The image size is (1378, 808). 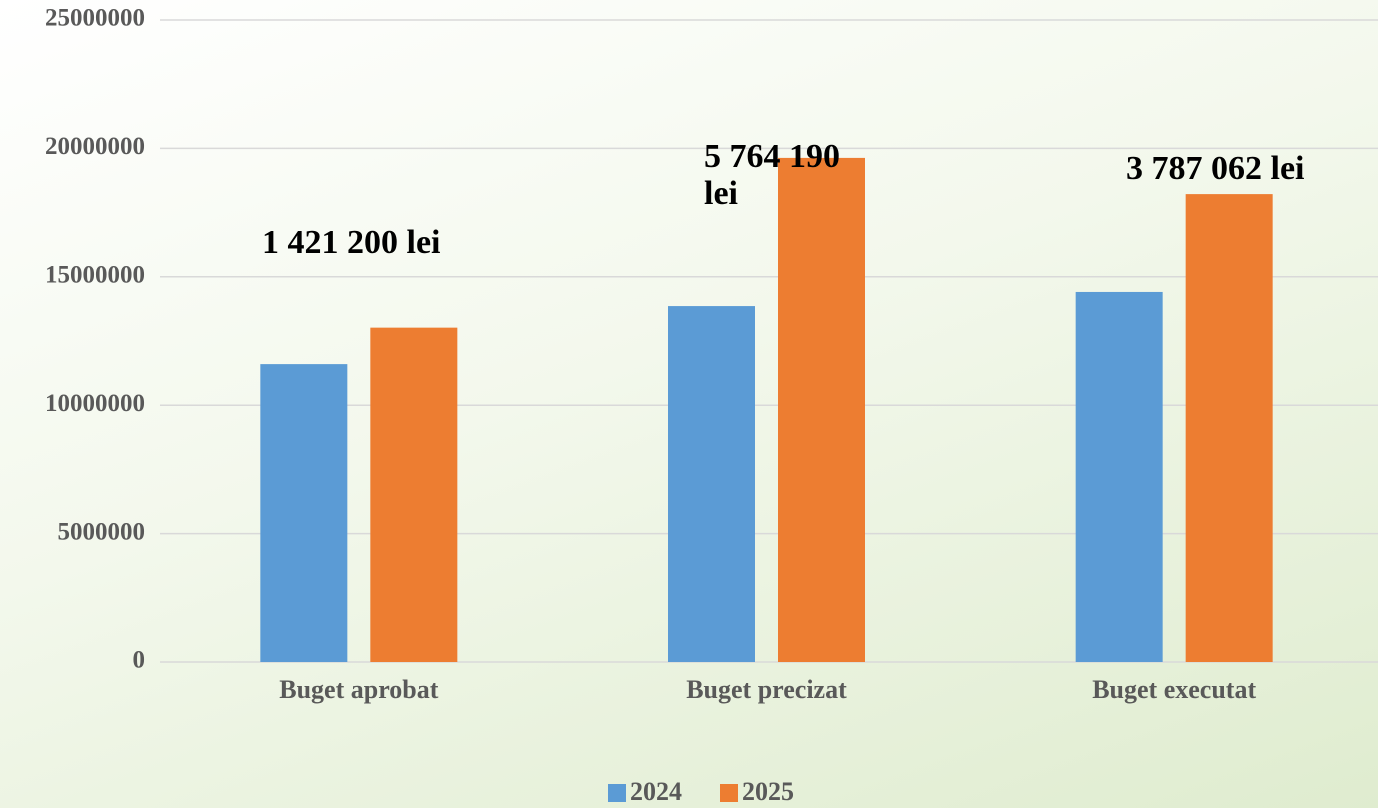 I want to click on y-tick-label: 25000000, so click(x=95, y=18).